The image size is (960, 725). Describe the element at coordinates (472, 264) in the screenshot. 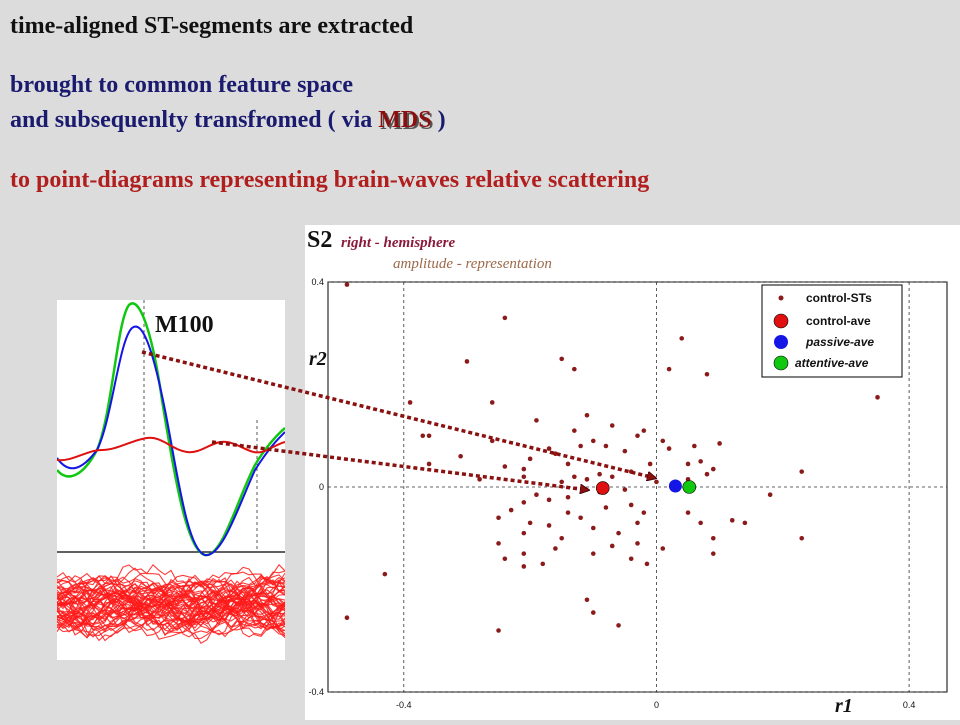

I see `chart-subtitle: amplitude - representation` at that location.